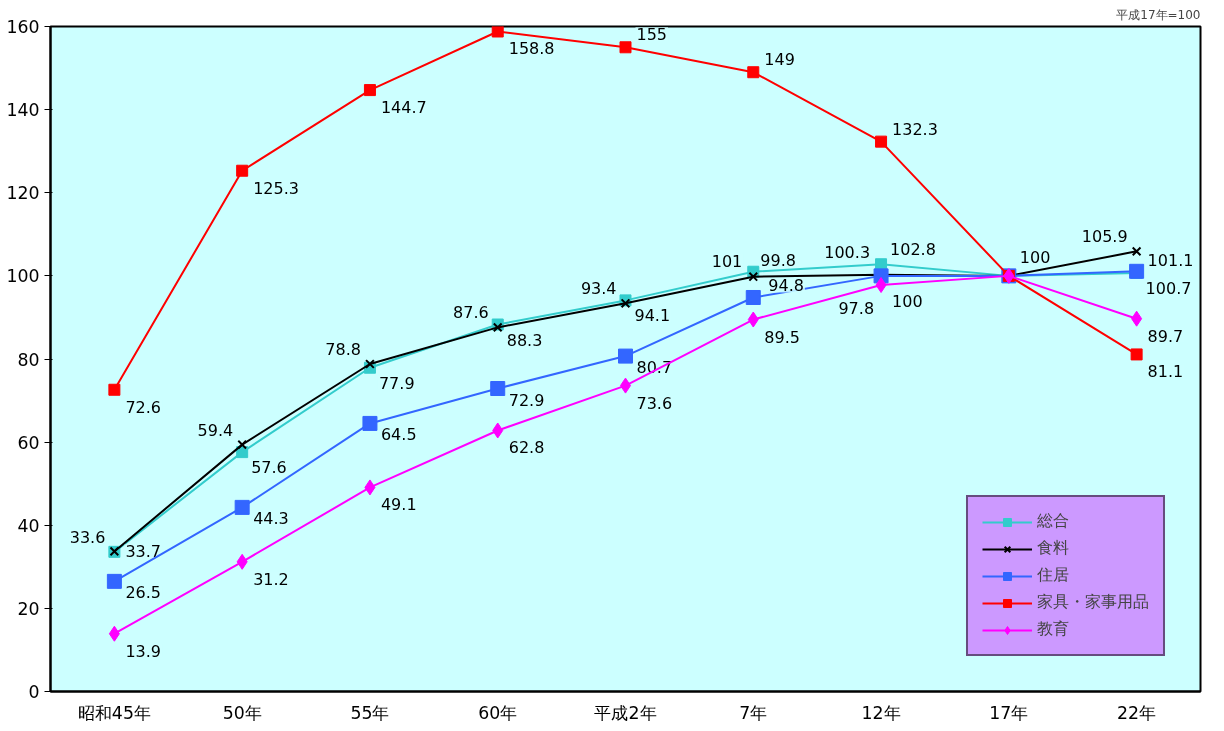 The width and height of the screenshot is (1224, 731). I want to click on y-tick-label: 60, so click(28, 442).